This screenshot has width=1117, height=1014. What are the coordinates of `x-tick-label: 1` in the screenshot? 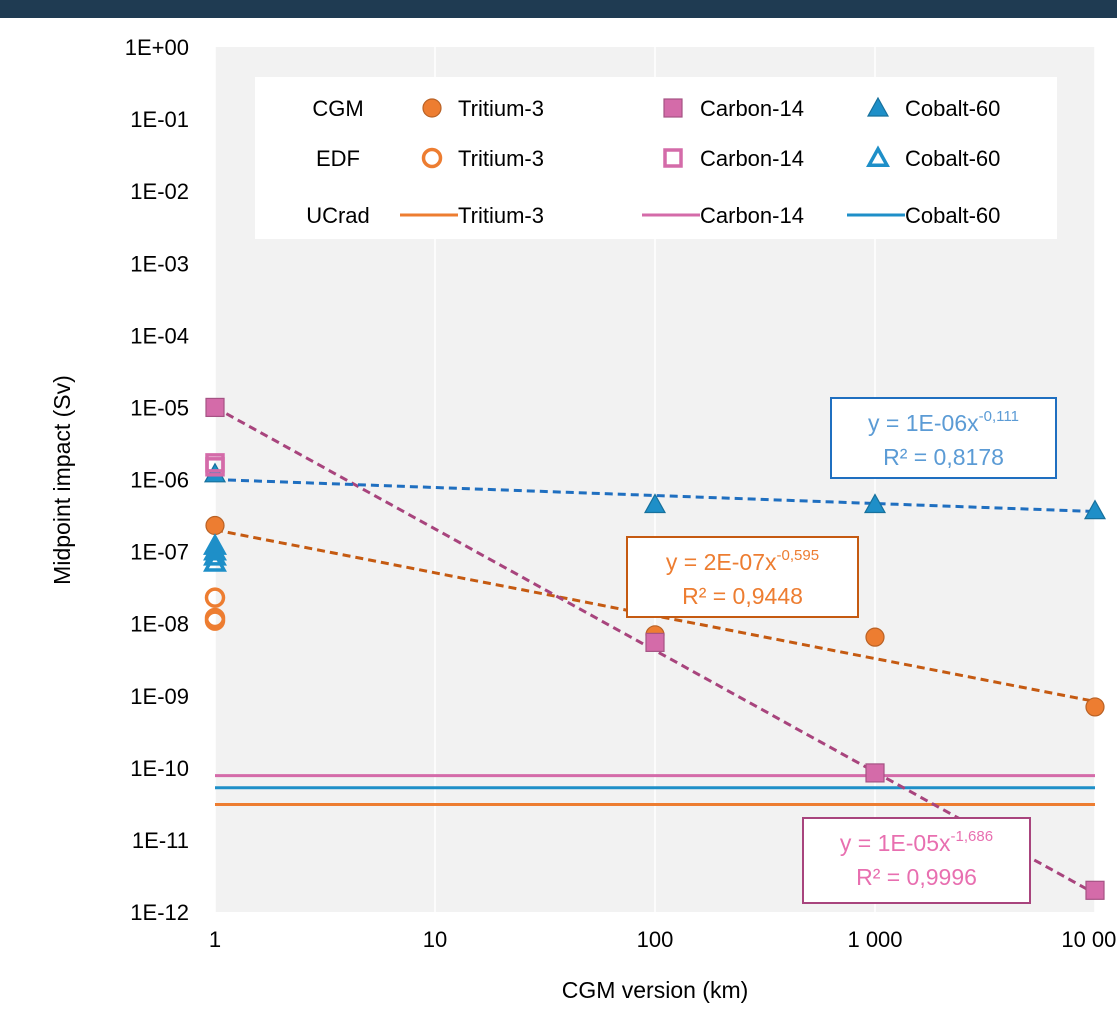 It's located at (215, 939).